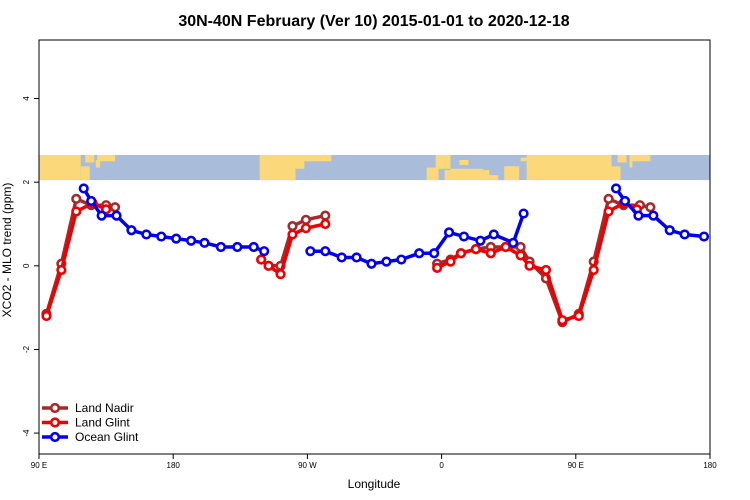 The height and width of the screenshot is (500, 750). I want to click on y-axis-label: XCO2 - MLO trend (ppm), so click(7, 250).